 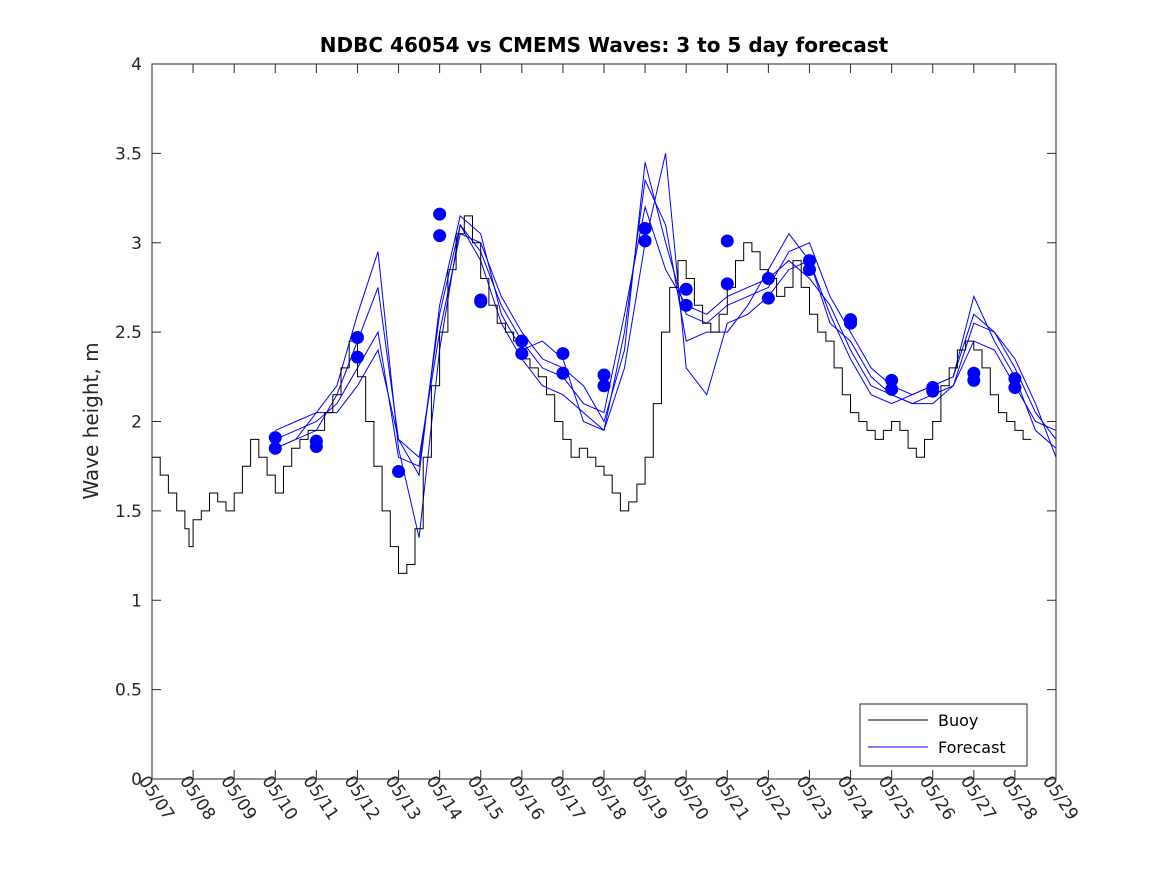 What do you see at coordinates (128, 154) in the screenshot?
I see `y-tick-label: 3.5` at bounding box center [128, 154].